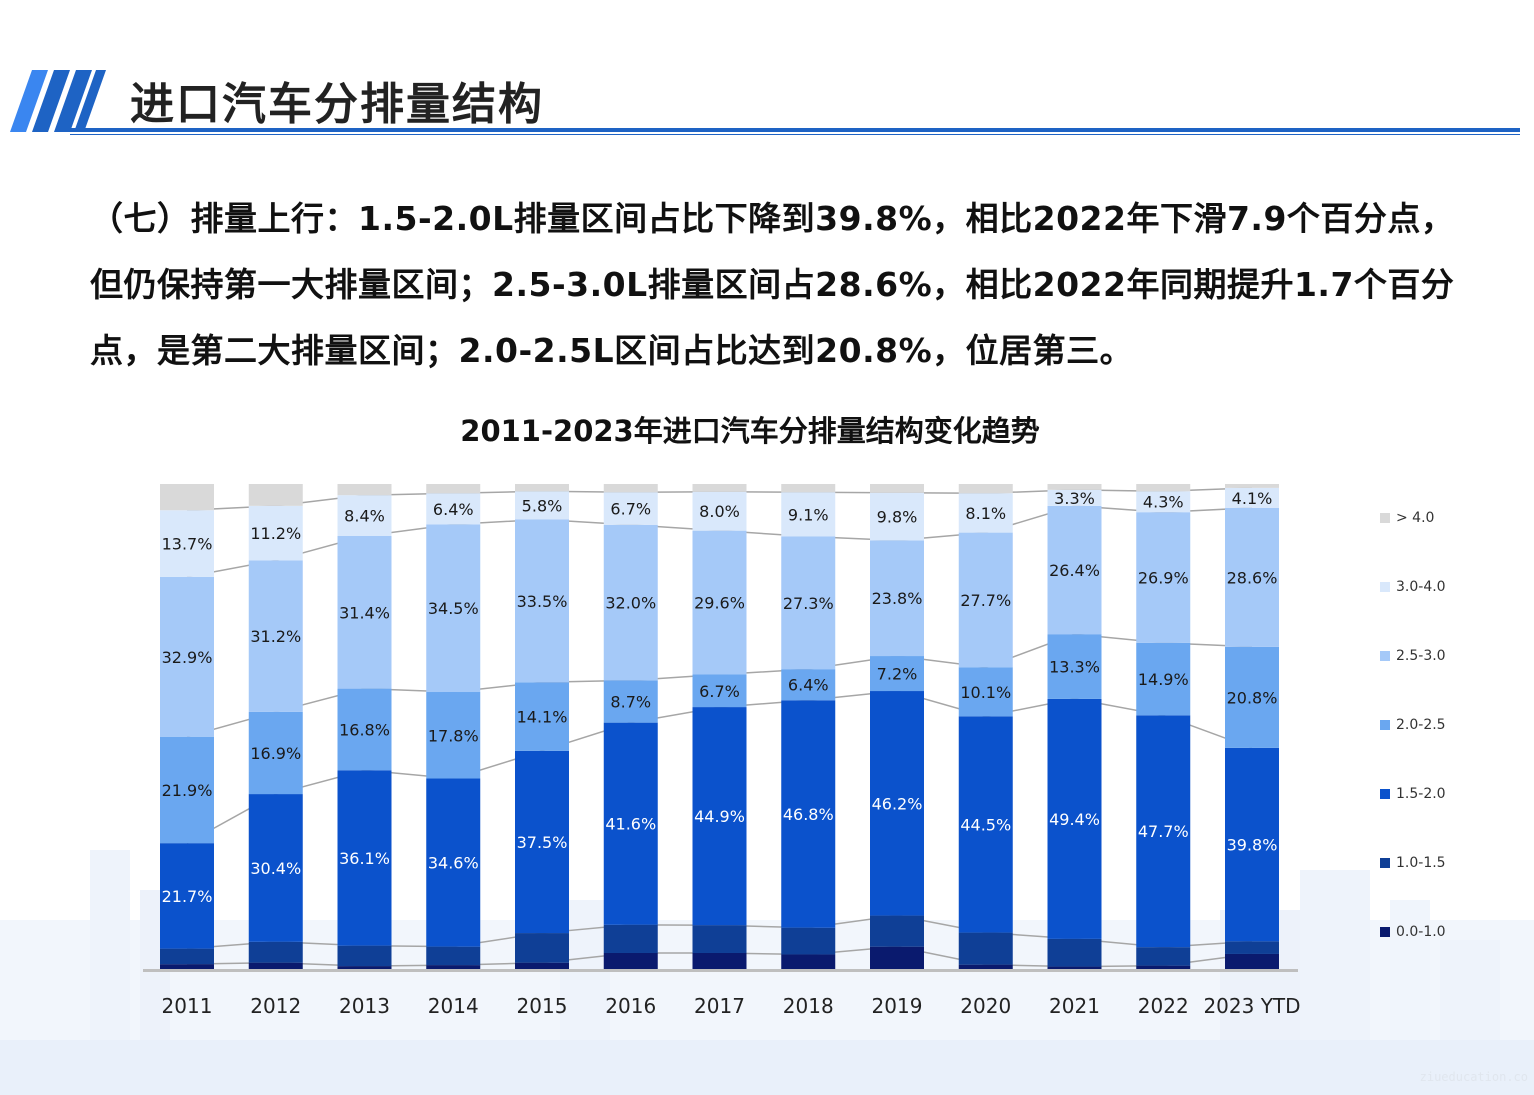  I want to click on bar-segment-0.01.0-2019, so click(897, 958).